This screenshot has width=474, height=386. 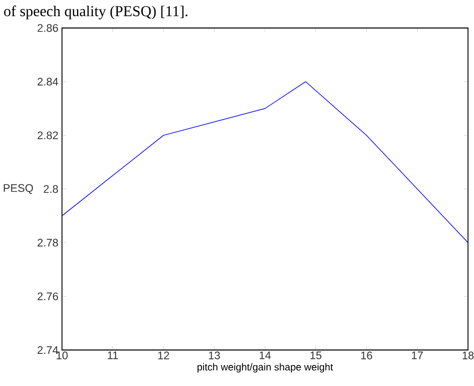 What do you see at coordinates (366, 356) in the screenshot?
I see `x-tick-label: 16` at bounding box center [366, 356].